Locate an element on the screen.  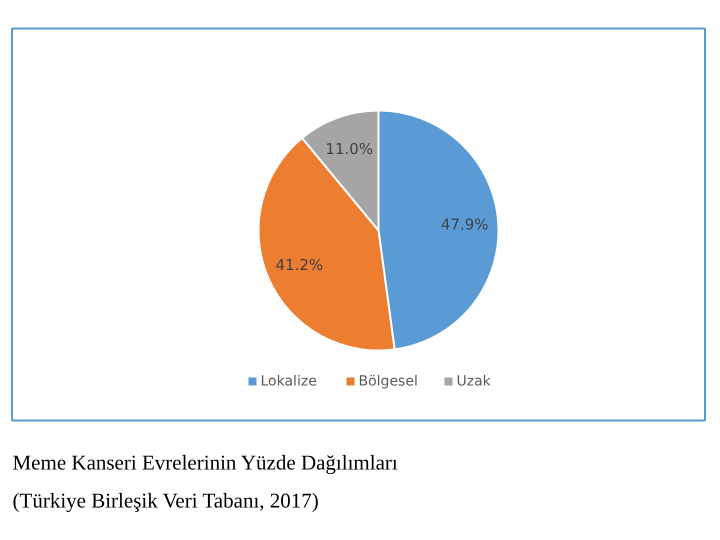
text: Meme Kanseri Evrelerinin Yüzde Dağılımları is located at coordinates (205, 462).